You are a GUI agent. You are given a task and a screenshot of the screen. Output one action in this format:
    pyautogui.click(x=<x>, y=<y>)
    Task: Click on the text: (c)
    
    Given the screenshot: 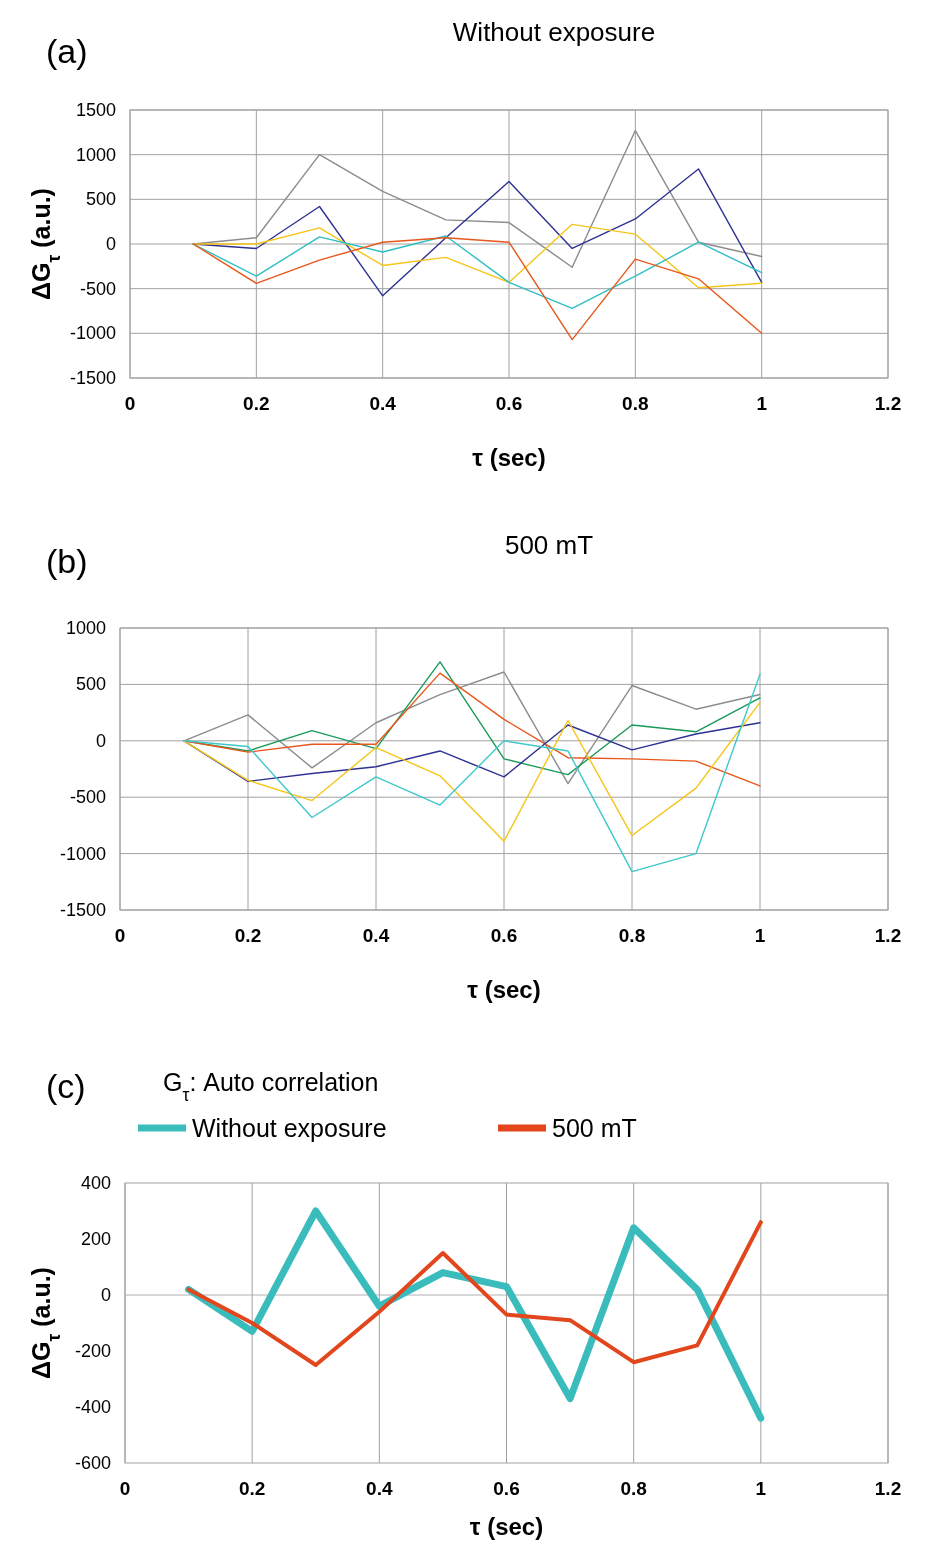 What is the action you would take?
    pyautogui.click(x=66, y=1086)
    